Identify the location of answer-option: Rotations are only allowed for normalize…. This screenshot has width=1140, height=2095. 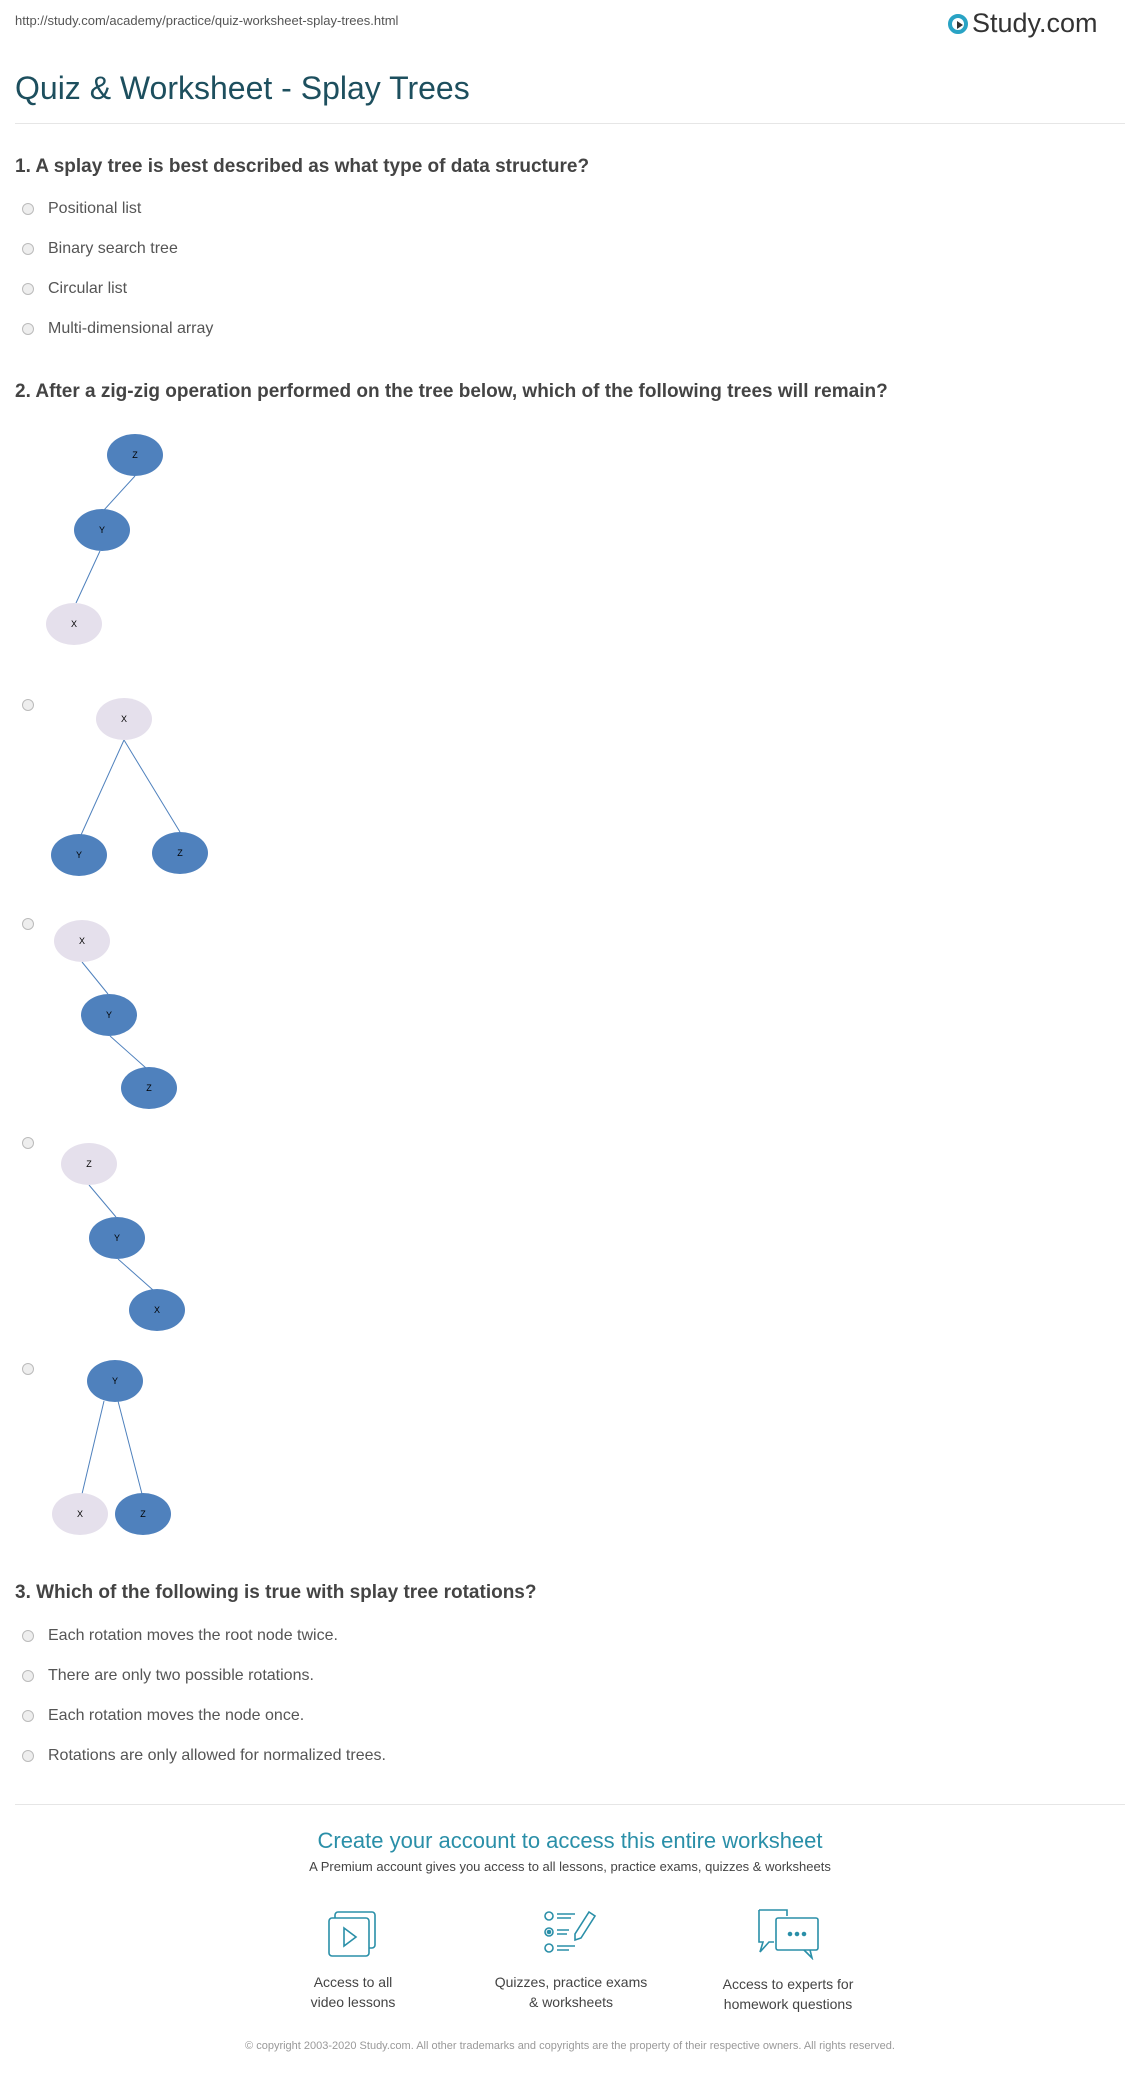
(204, 1756).